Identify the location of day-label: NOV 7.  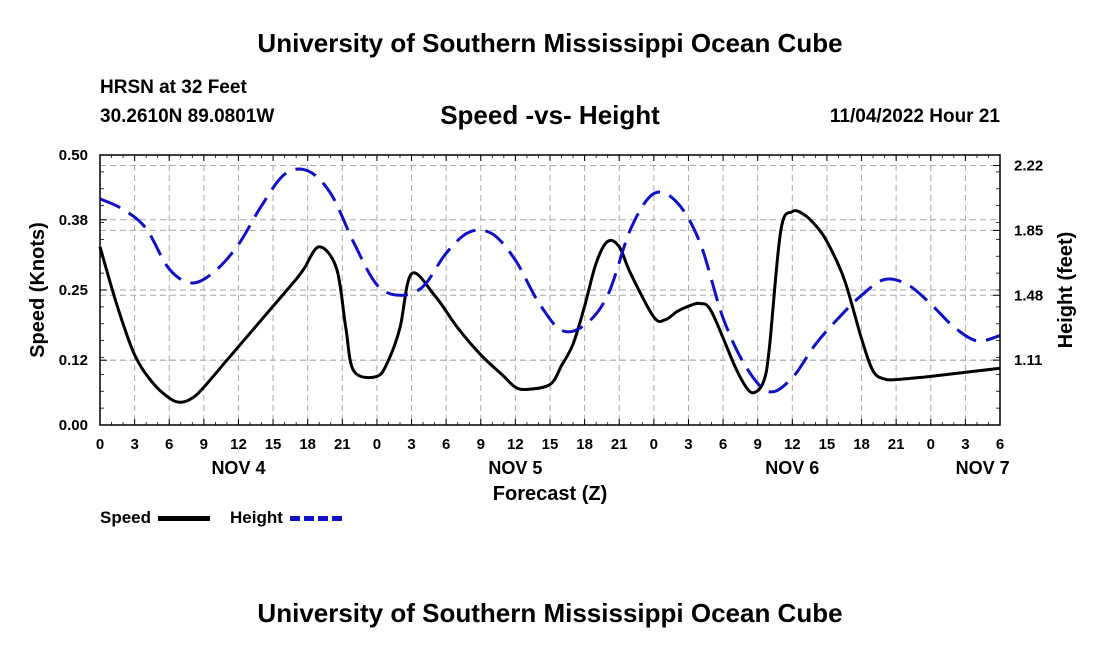
(983, 468).